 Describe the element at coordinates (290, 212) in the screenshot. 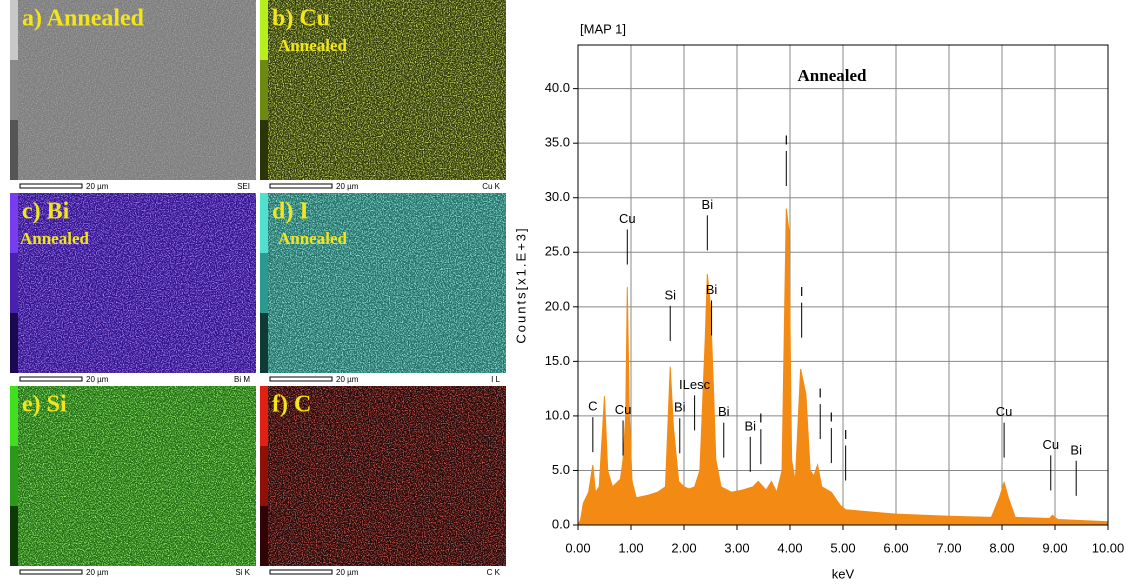

I see `map-label: d) I` at that location.